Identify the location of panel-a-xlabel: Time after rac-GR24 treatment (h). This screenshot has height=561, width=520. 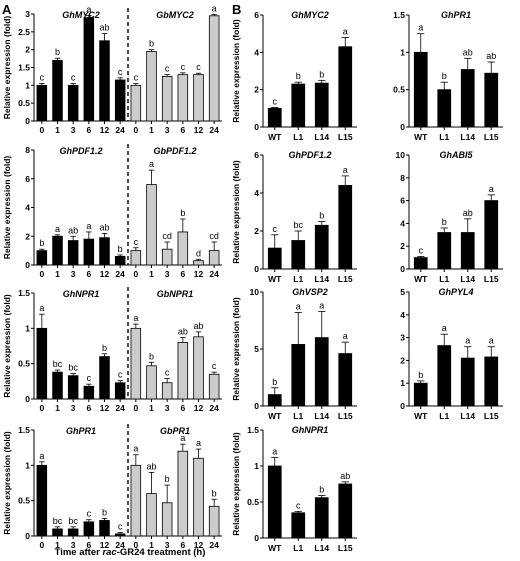
(130, 552).